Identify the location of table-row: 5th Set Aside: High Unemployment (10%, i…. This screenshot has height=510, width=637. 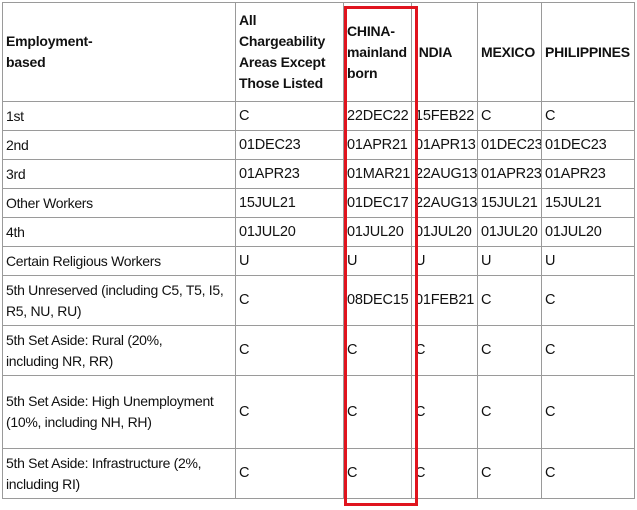
(318, 412).